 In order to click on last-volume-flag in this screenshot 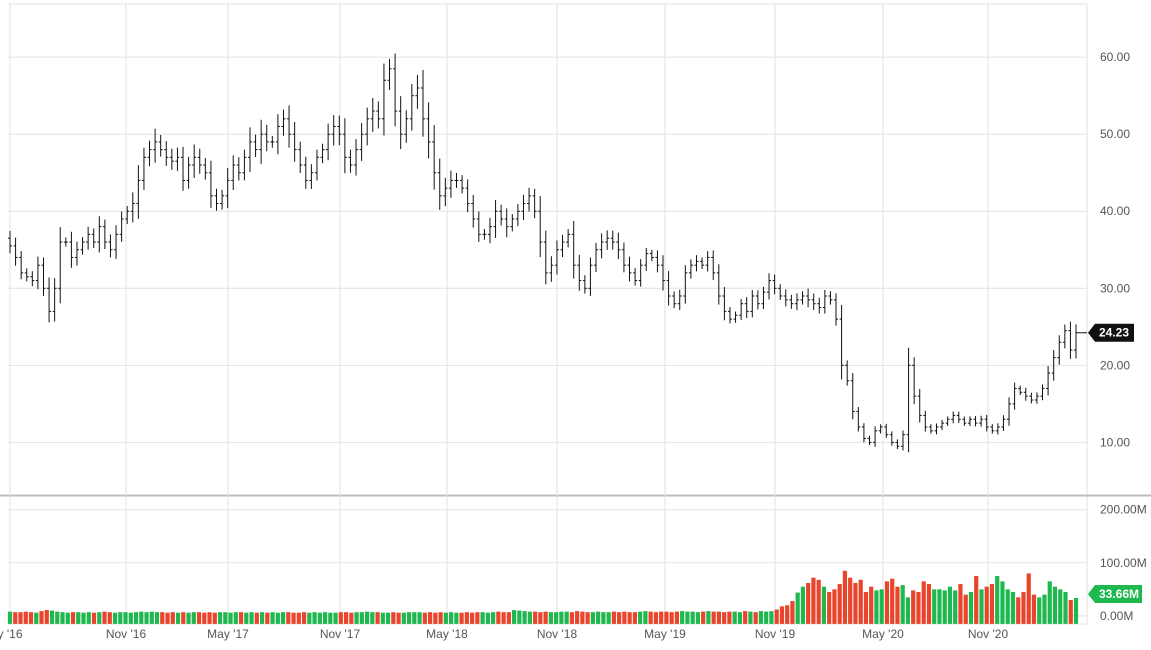, I will do `click(1115, 594)`.